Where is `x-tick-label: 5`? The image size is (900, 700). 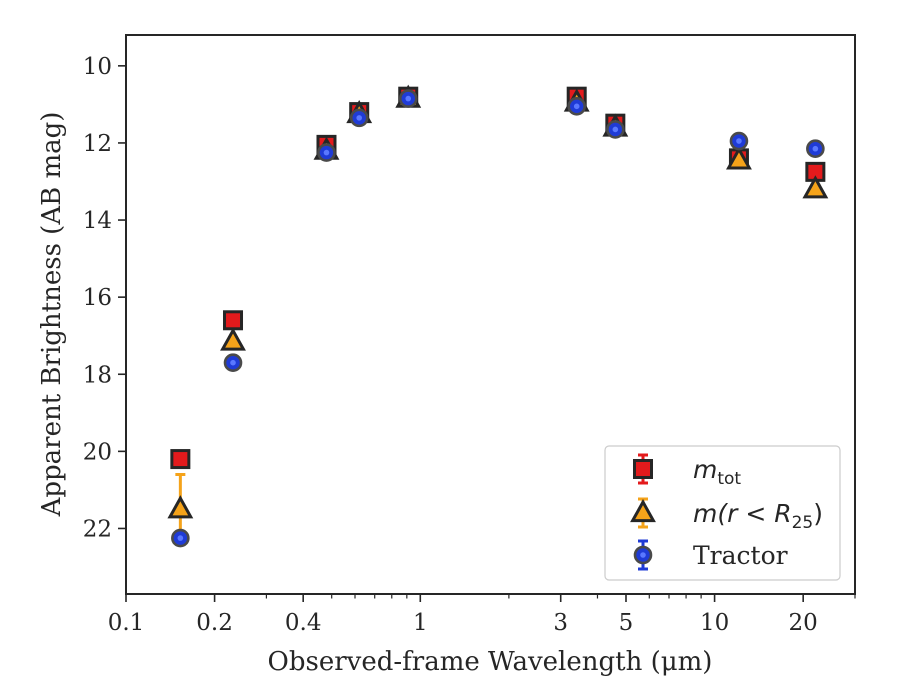
x-tick-label: 5 is located at coordinates (626, 623).